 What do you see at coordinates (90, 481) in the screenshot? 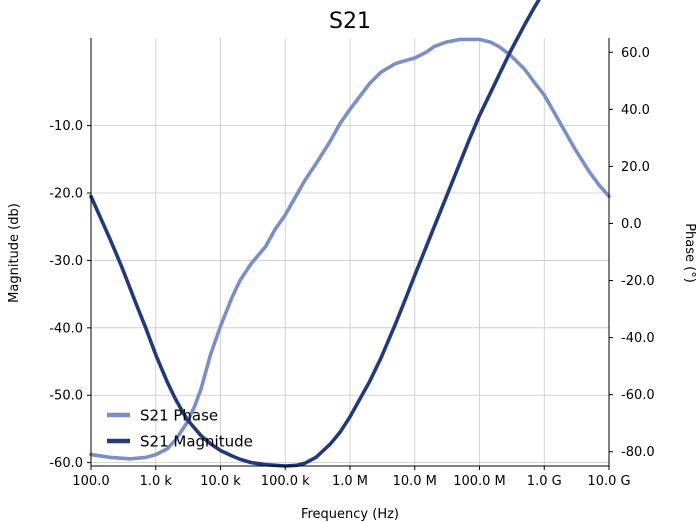
I see `x-tick-label: 100.0` at bounding box center [90, 481].